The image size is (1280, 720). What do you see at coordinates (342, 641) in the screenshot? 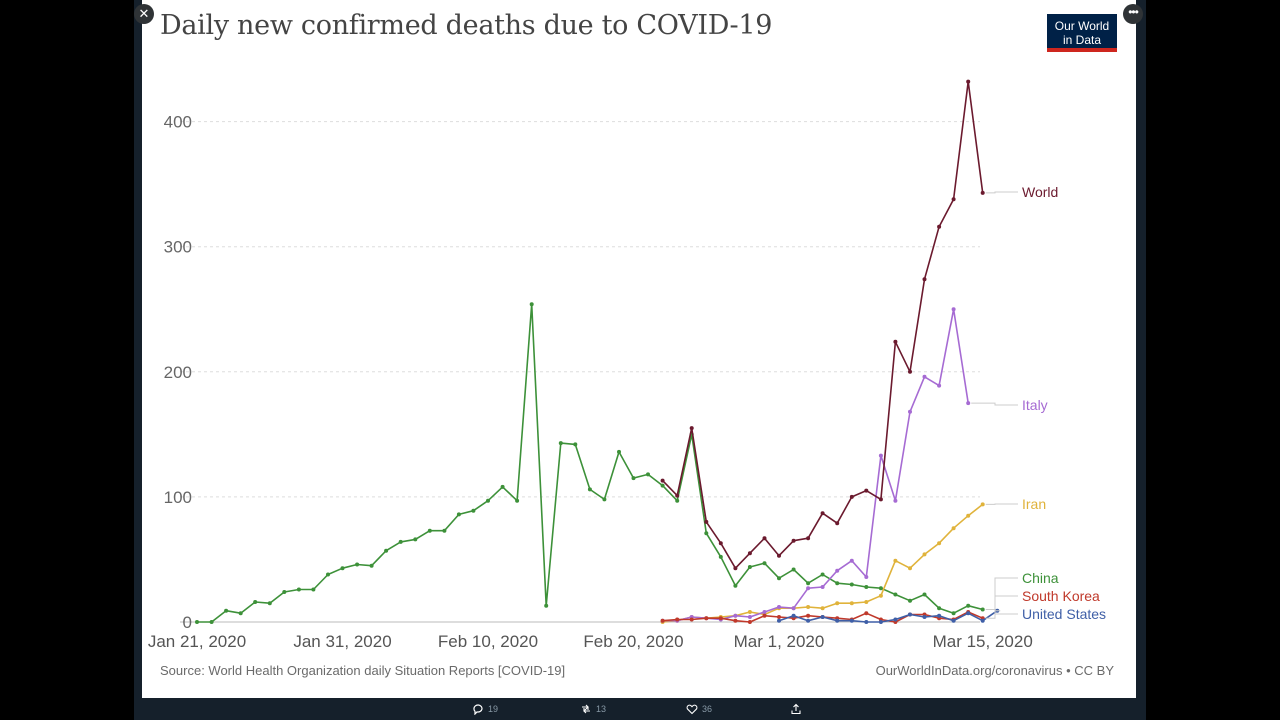
I see `x-tick-label: Jan 31, 2020` at bounding box center [342, 641].